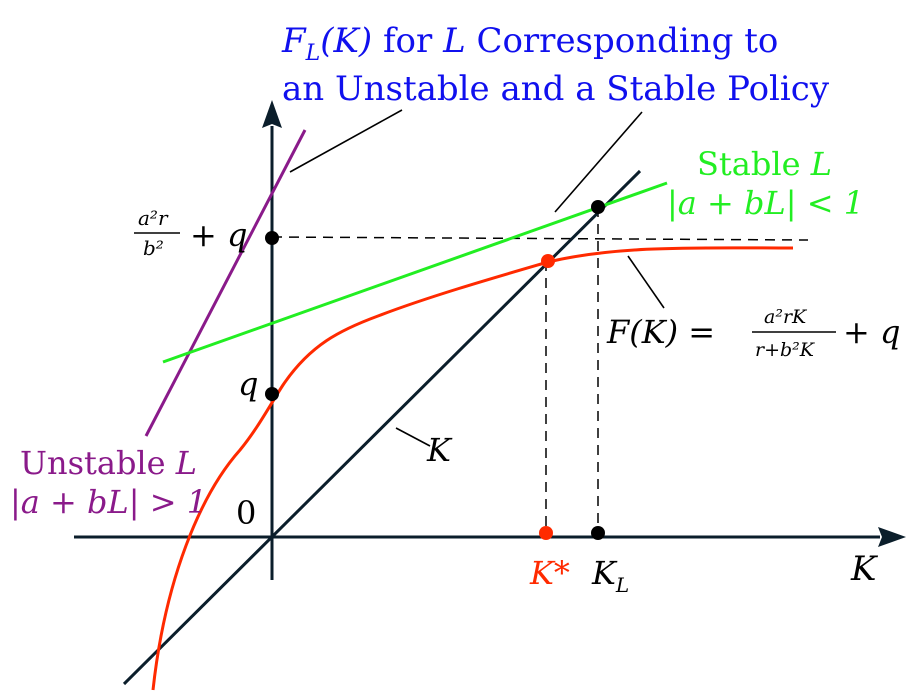  I want to click on level-numerator: a²r, so click(153, 218).